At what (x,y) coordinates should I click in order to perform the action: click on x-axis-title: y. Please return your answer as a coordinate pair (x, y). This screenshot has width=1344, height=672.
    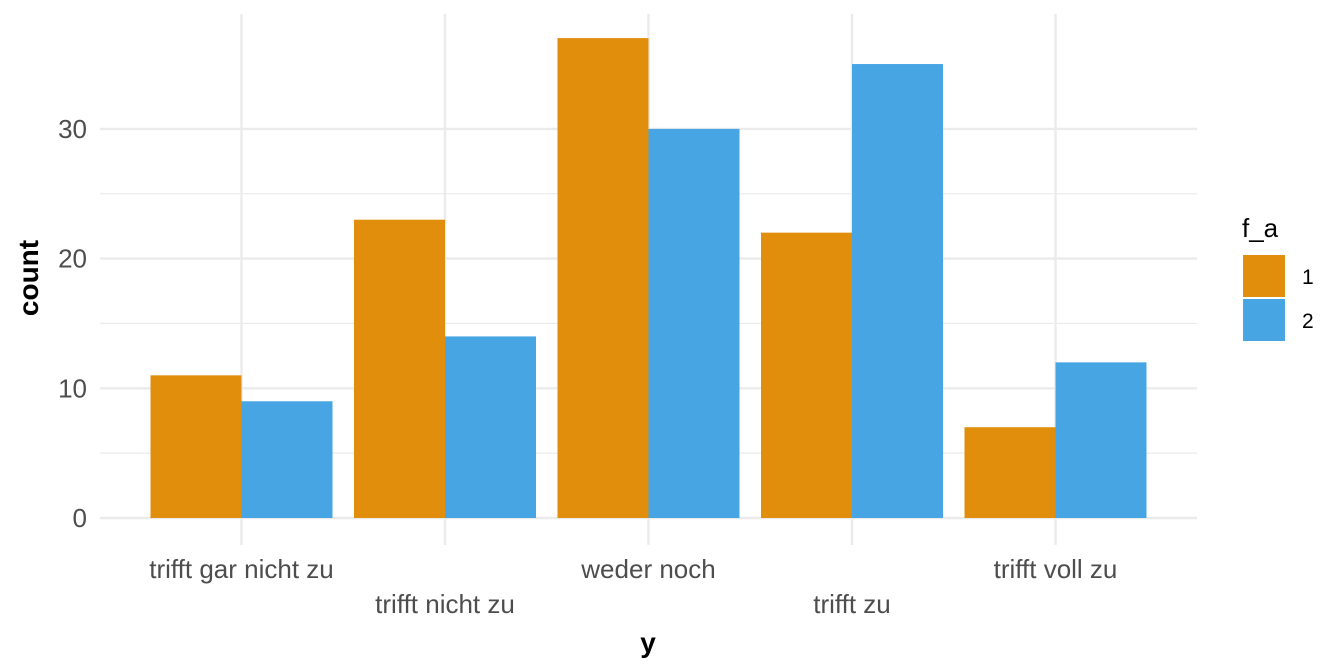
    Looking at the image, I should click on (648, 642).